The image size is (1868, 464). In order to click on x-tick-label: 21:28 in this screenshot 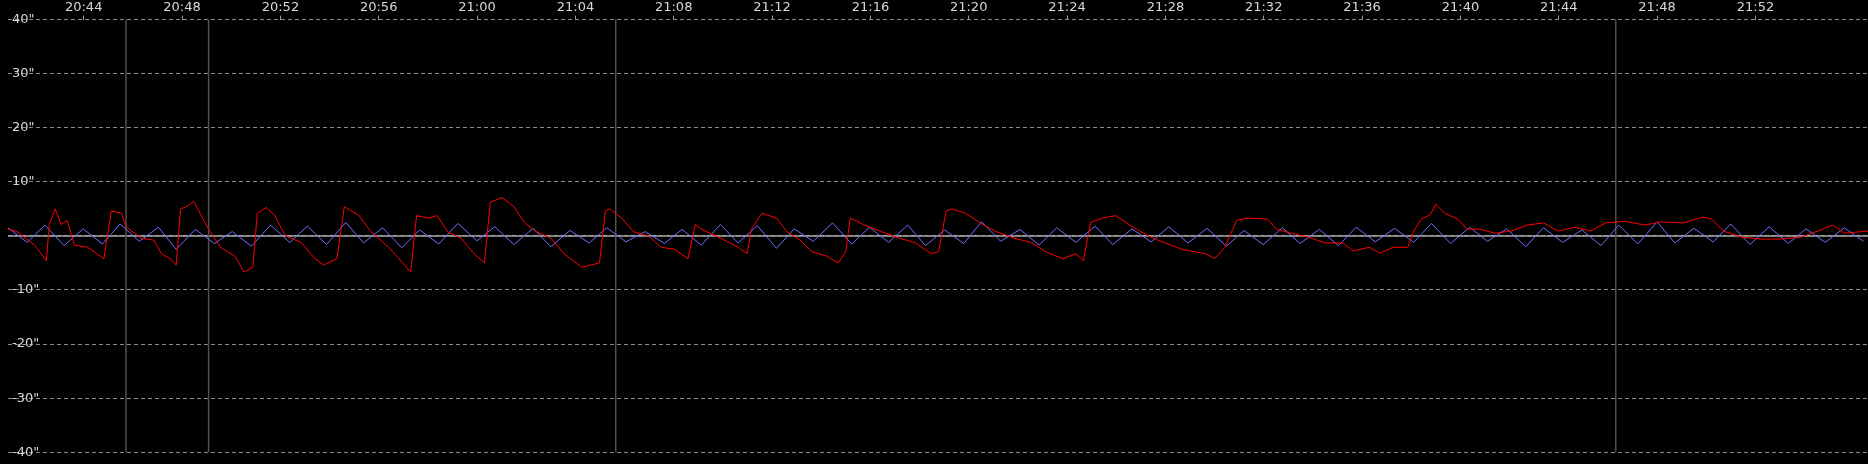, I will do `click(1165, 7)`.